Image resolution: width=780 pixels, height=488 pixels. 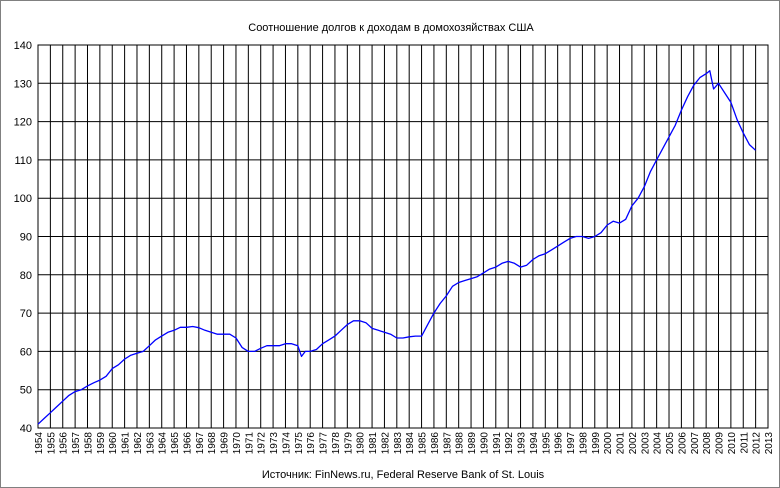 What do you see at coordinates (757, 443) in the screenshot?
I see `x-tick-label: 2012` at bounding box center [757, 443].